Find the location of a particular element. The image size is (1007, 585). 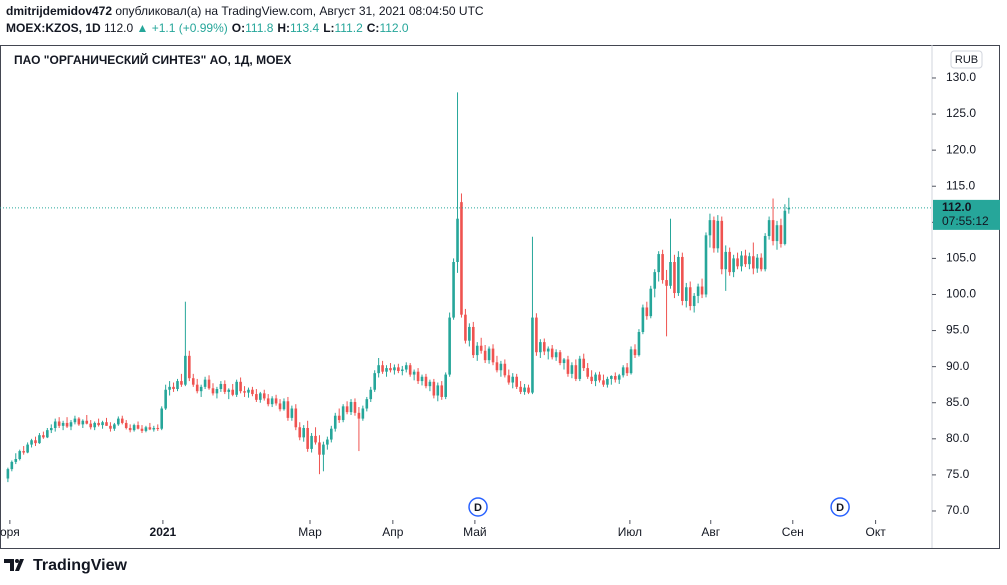

x-tick-label: Авг is located at coordinates (710, 532).